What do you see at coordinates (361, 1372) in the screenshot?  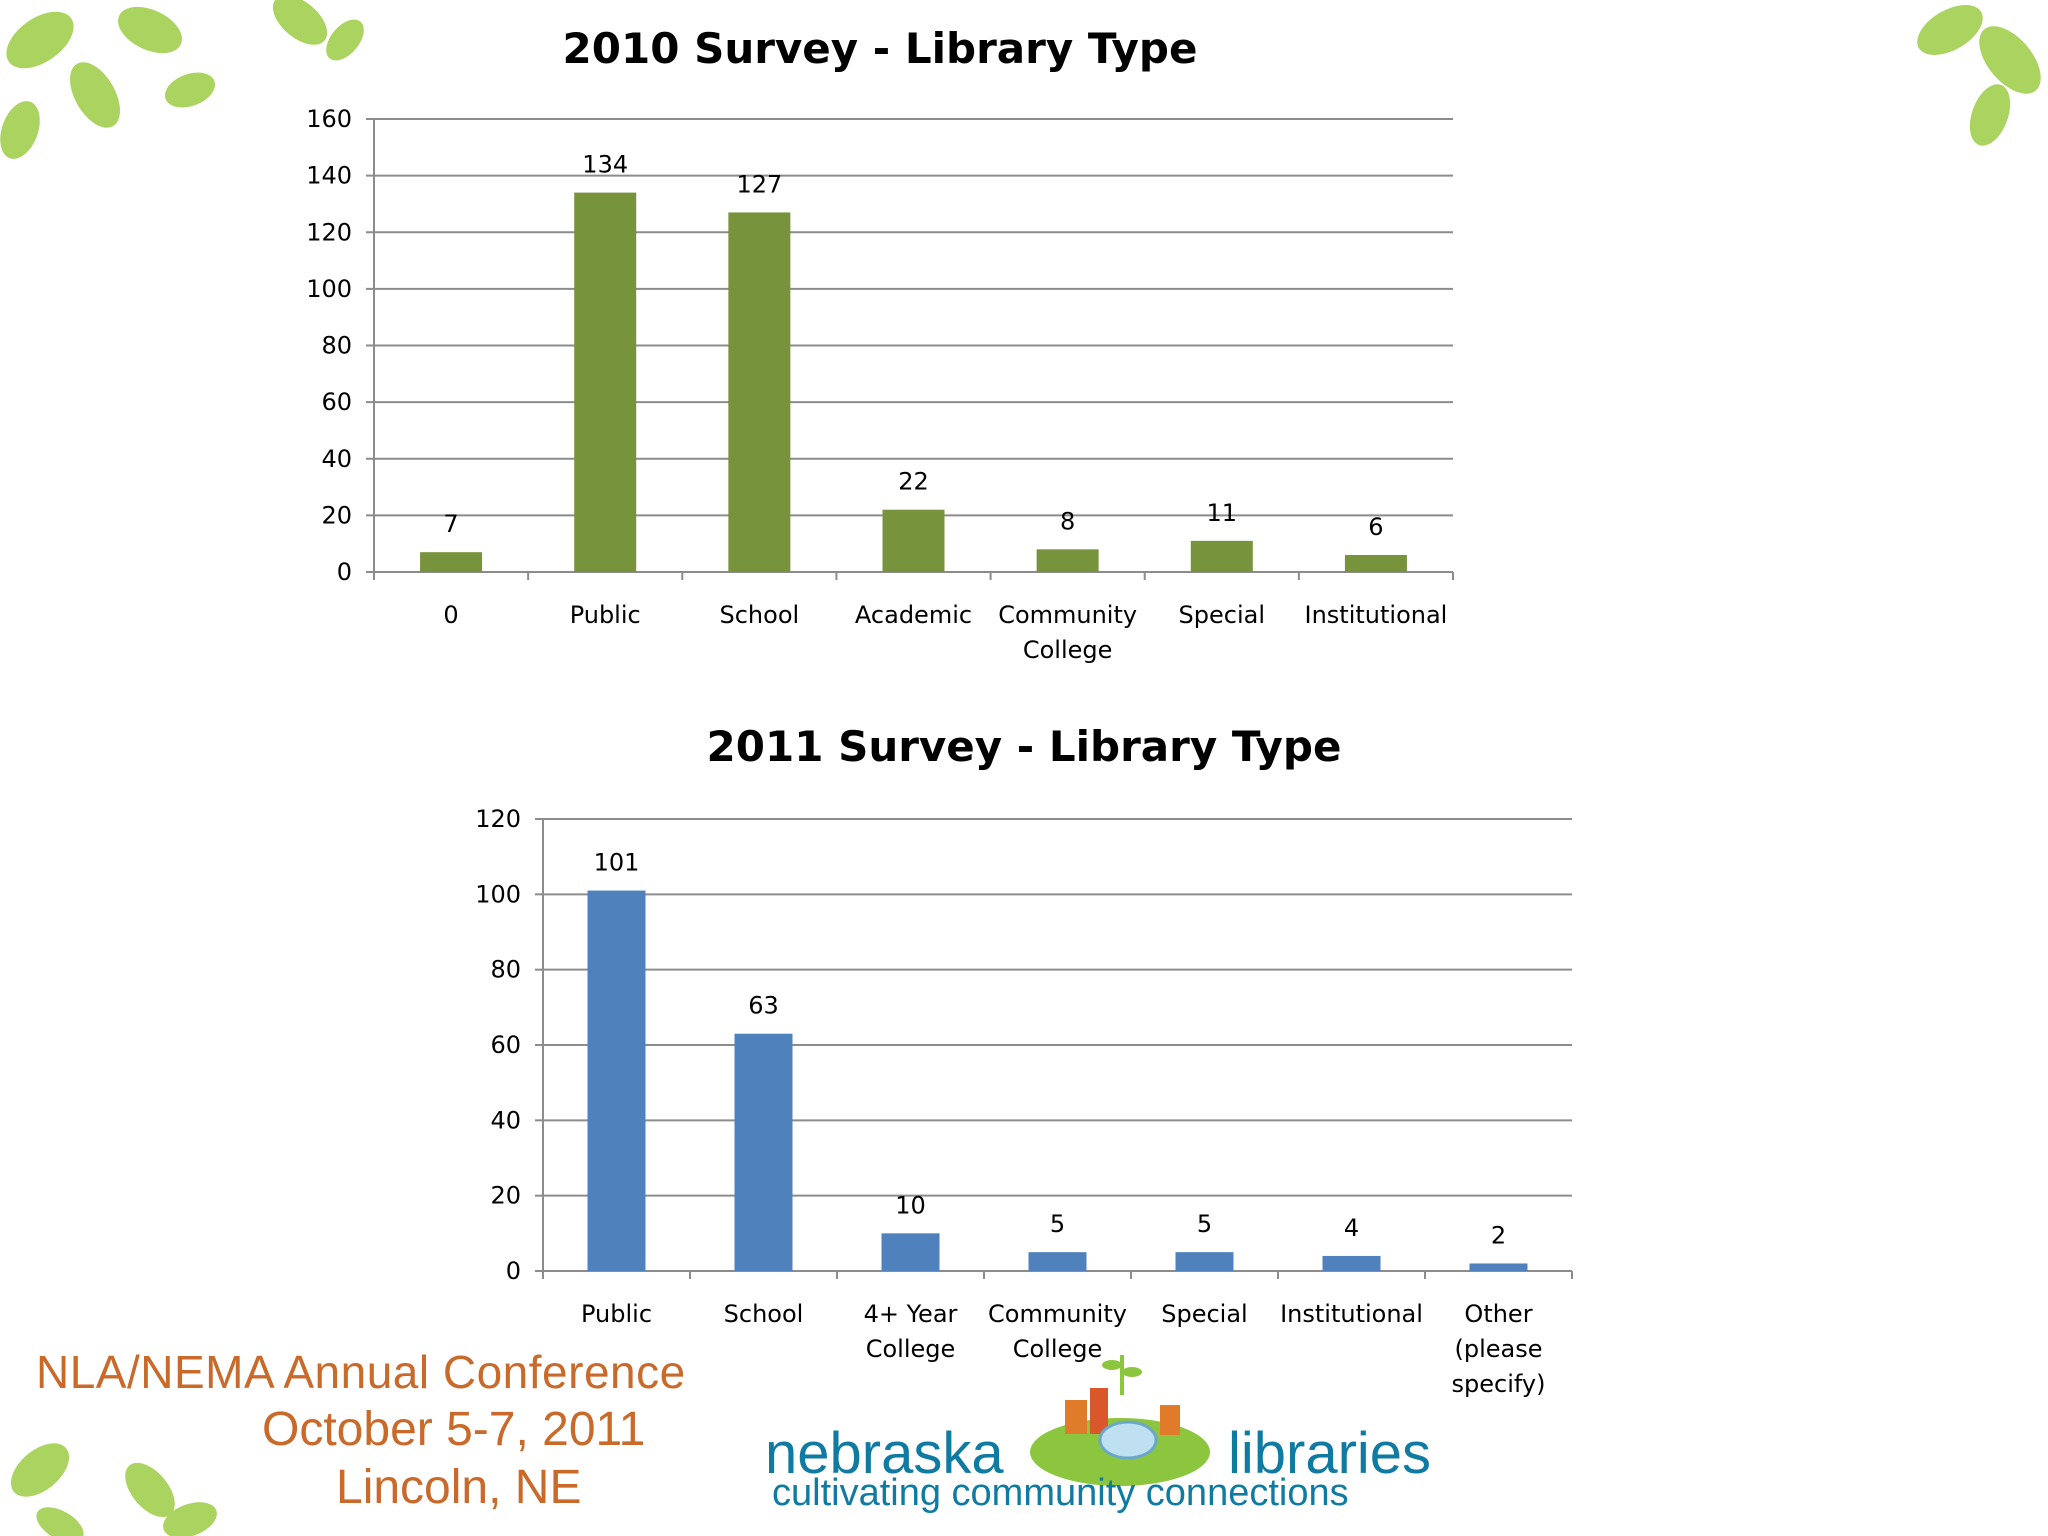 I see `conference-name: NLA/NEMA Annual Conference` at bounding box center [361, 1372].